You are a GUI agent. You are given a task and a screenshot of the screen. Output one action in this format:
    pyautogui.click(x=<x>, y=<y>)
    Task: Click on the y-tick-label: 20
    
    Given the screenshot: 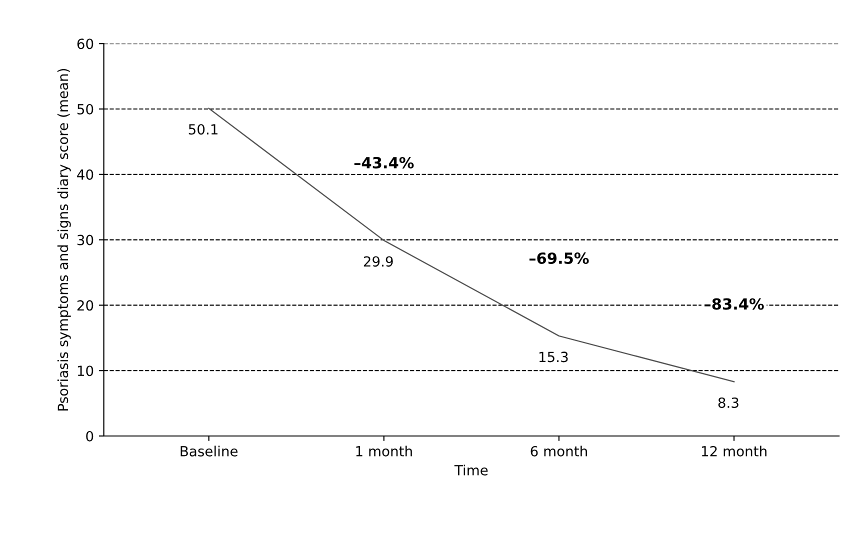 What is the action you would take?
    pyautogui.click(x=85, y=305)
    